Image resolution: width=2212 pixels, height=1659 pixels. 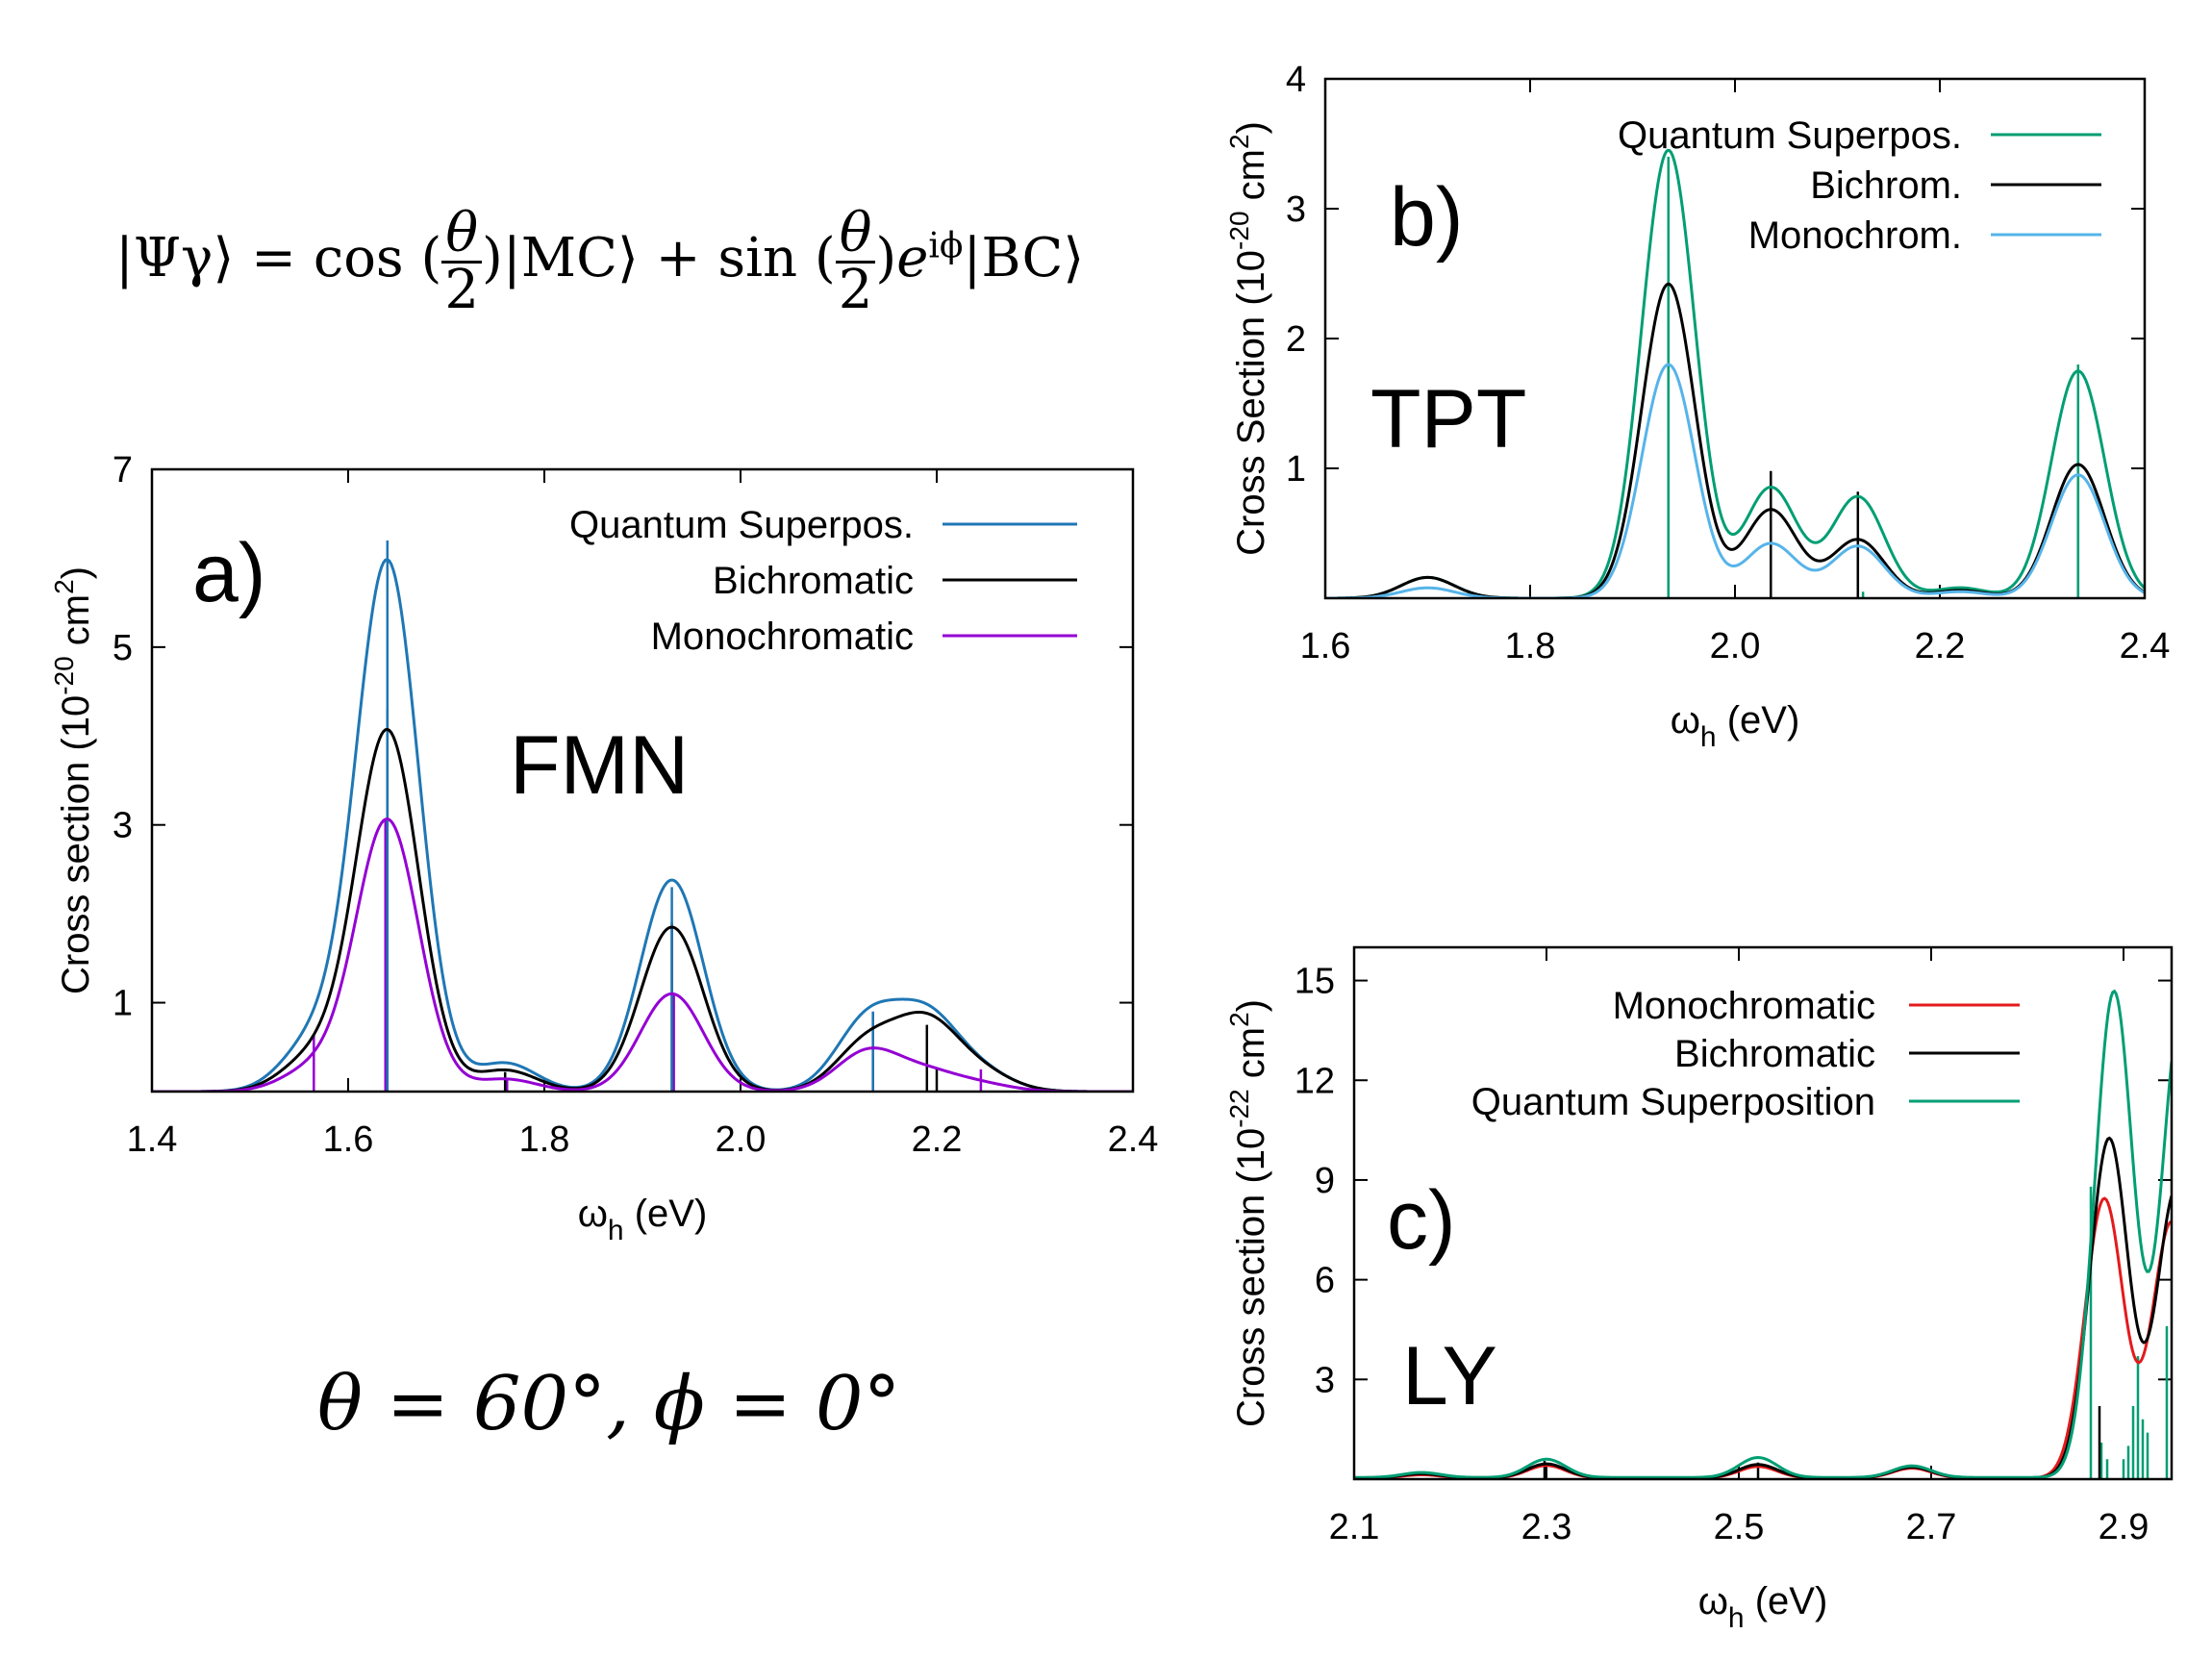 I want to click on y-tick-label: 12, so click(x=1315, y=1081).